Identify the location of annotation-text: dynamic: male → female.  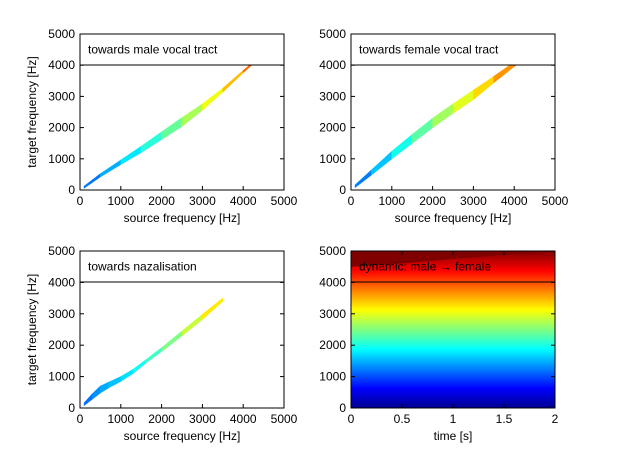
(425, 267).